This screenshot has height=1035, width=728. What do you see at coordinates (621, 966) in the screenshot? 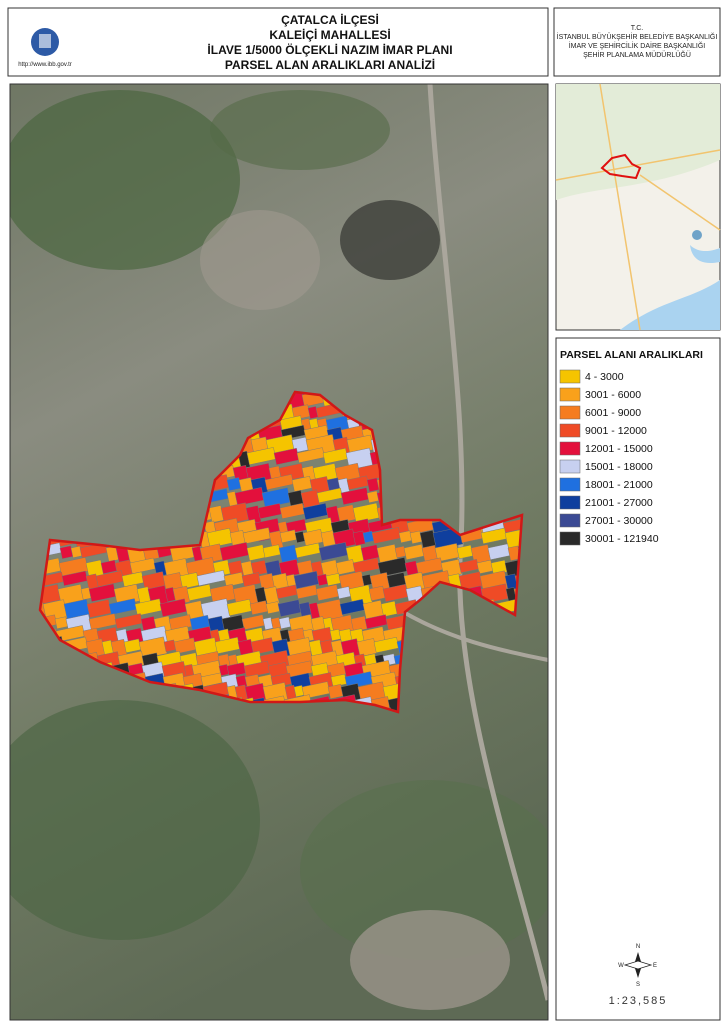
I see `compass-w: W` at bounding box center [621, 966].